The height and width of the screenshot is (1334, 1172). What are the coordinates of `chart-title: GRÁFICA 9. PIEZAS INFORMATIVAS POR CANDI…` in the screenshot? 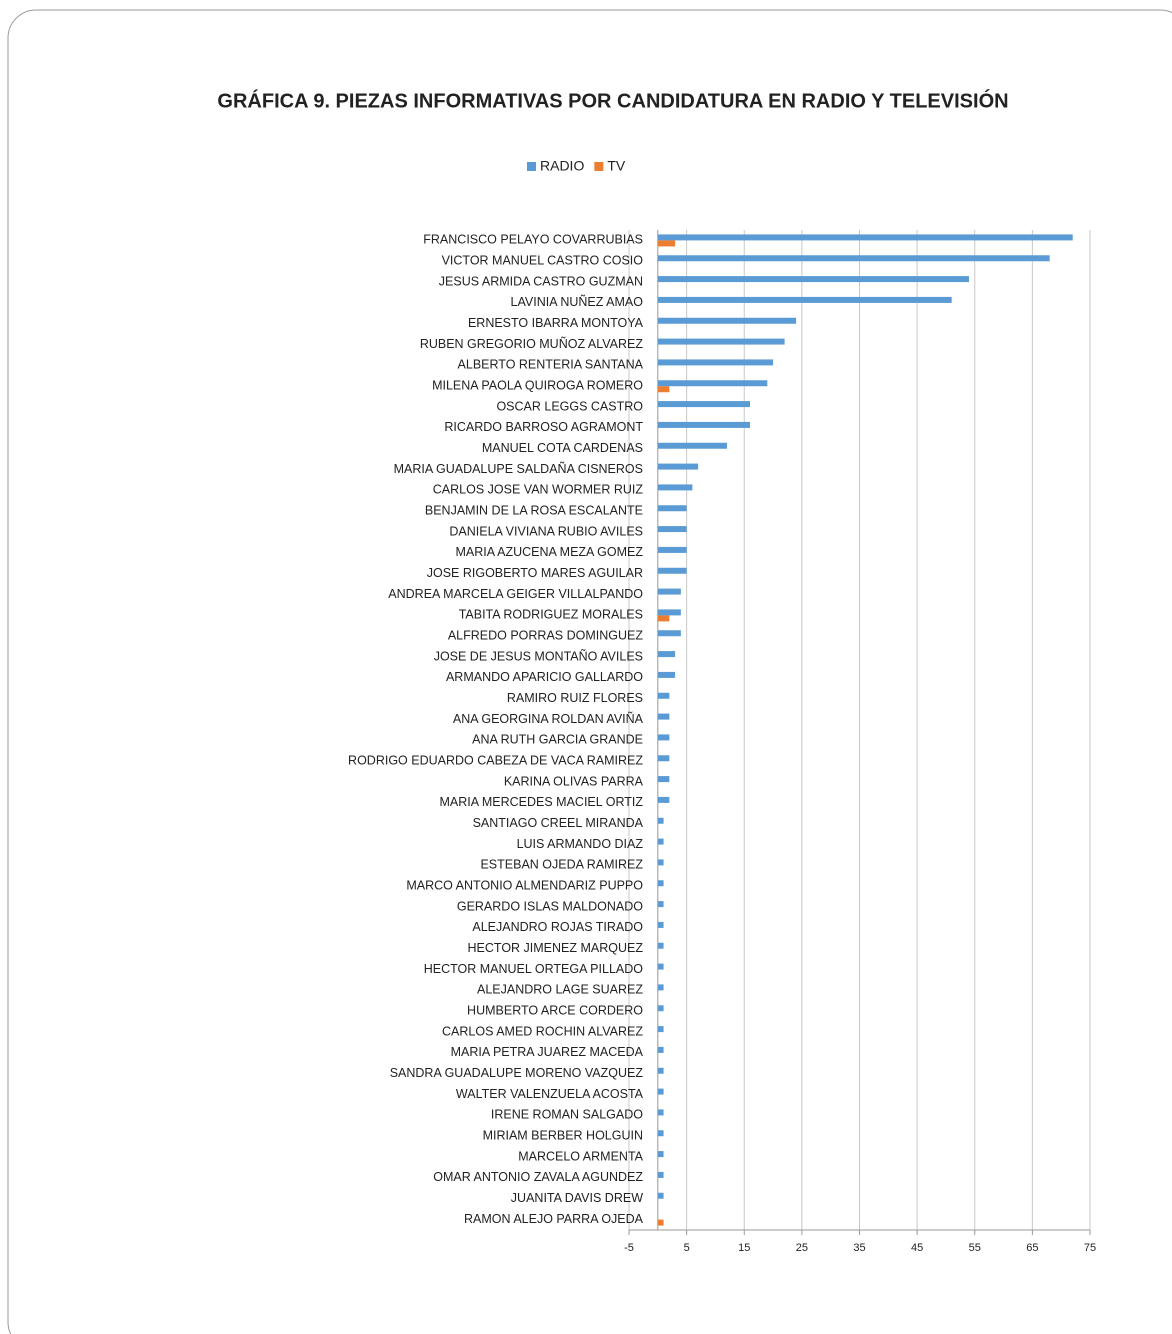 It's located at (612, 100).